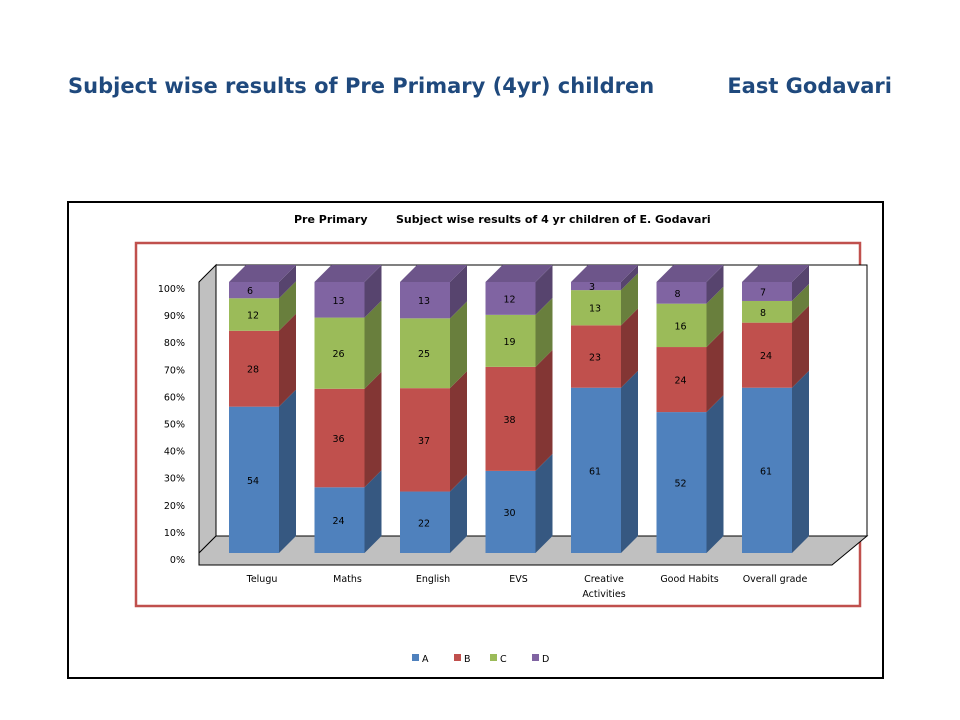 The height and width of the screenshot is (720, 960). What do you see at coordinates (518, 579) in the screenshot?
I see `x-tick-label: EVS` at bounding box center [518, 579].